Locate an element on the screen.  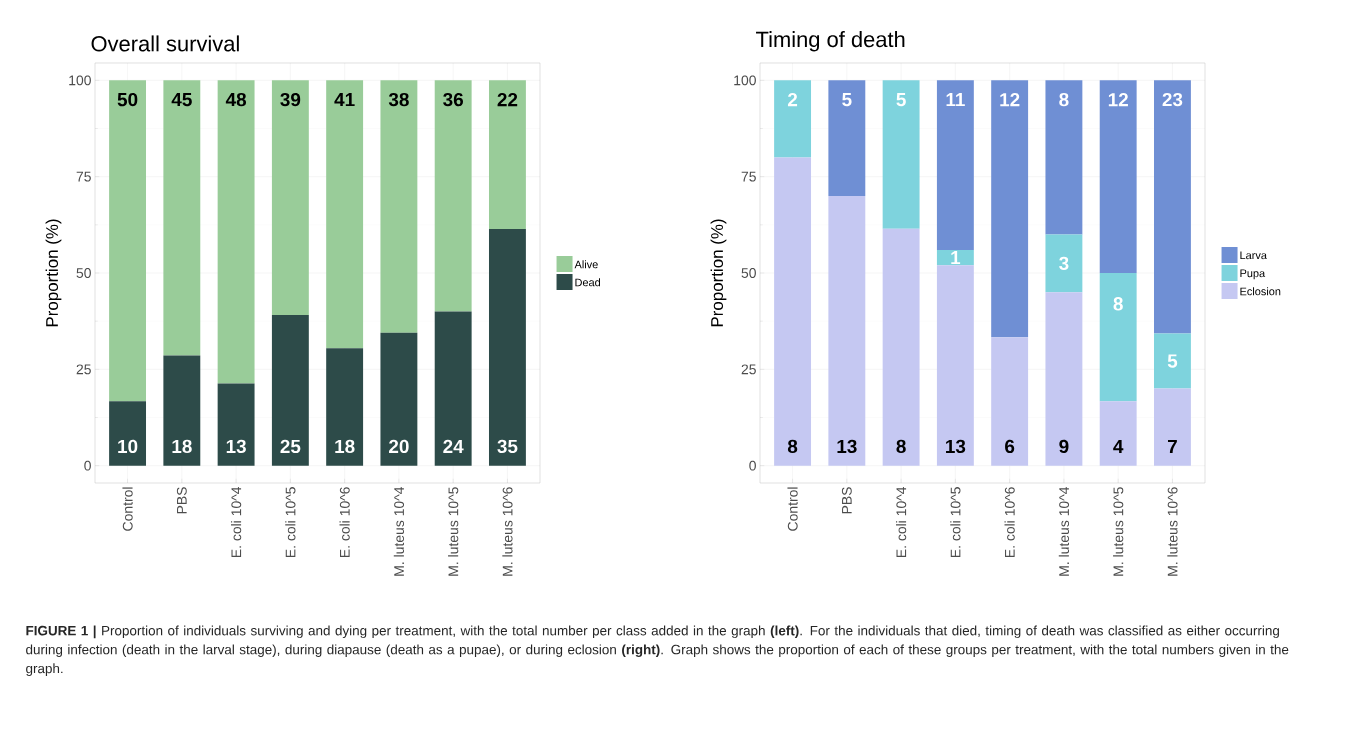
annotation: 20 is located at coordinates (399, 446).